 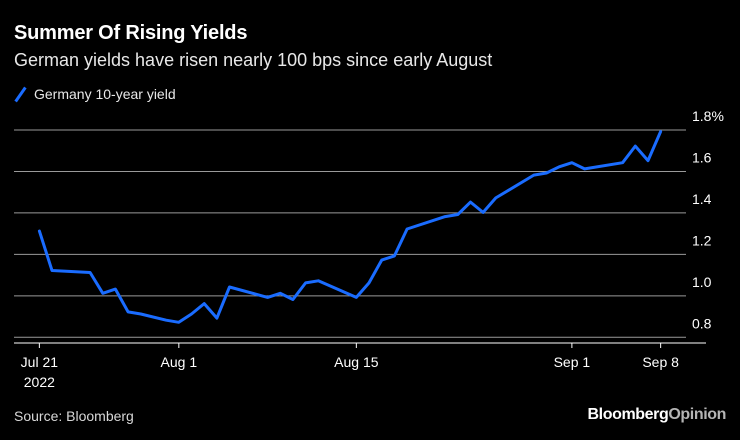 What do you see at coordinates (74, 416) in the screenshot?
I see `source-note: Source: Bloomberg` at bounding box center [74, 416].